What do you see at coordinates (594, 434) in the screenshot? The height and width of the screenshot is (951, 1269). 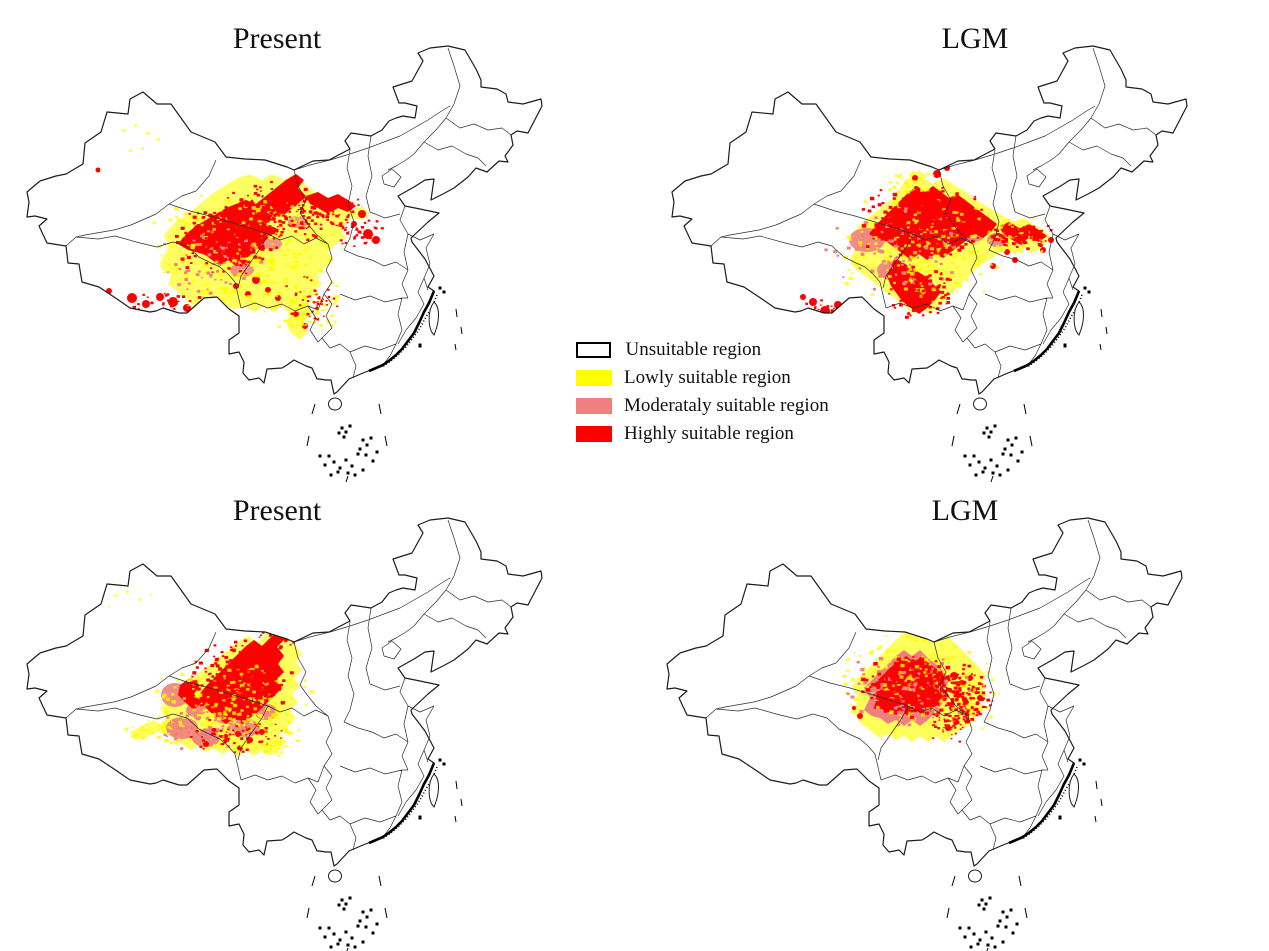 I see `legend-swatch-highly-suitable` at bounding box center [594, 434].